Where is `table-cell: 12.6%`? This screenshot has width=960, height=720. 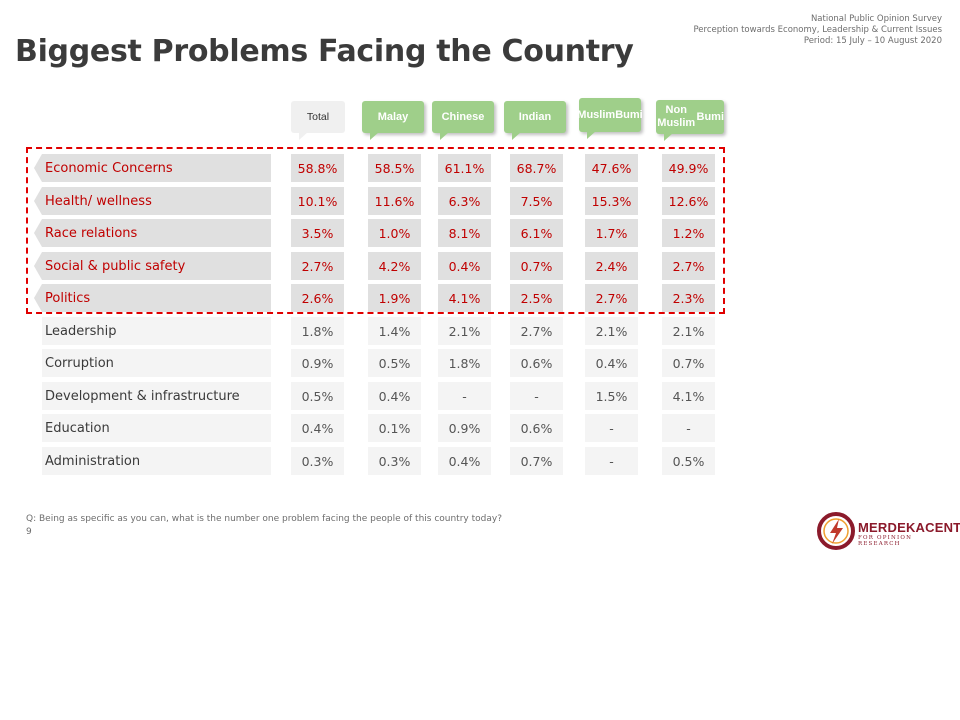 table-cell: 12.6% is located at coordinates (688, 201).